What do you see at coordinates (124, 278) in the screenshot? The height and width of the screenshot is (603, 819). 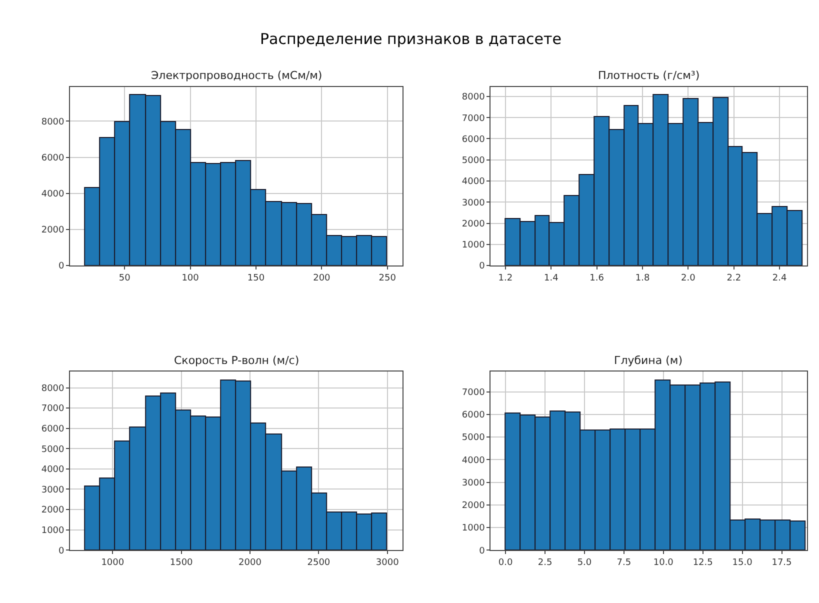 I see `x-tick-label: 50` at bounding box center [124, 278].